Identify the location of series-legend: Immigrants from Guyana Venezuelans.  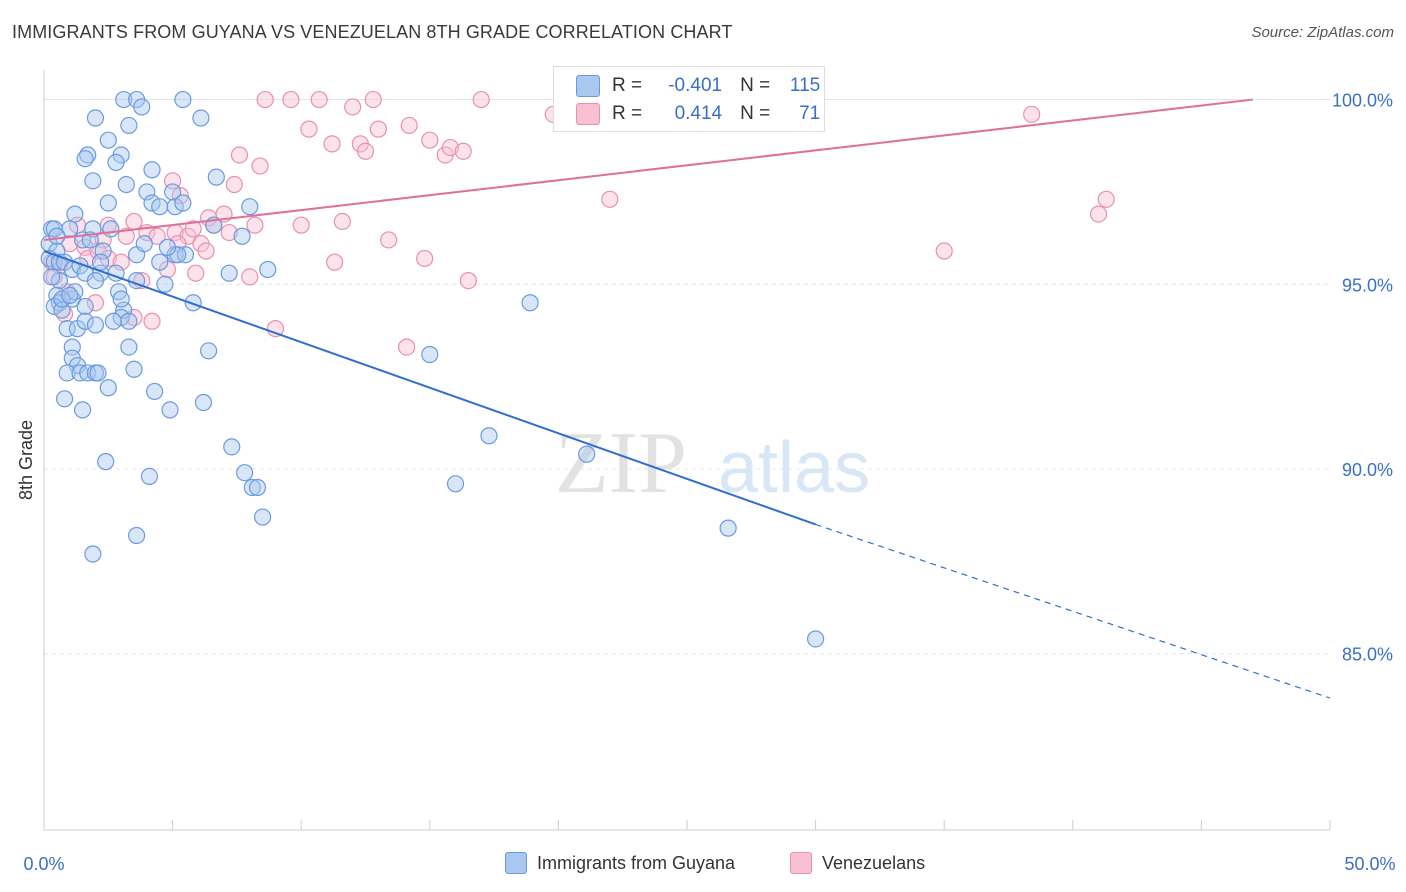
(703, 865).